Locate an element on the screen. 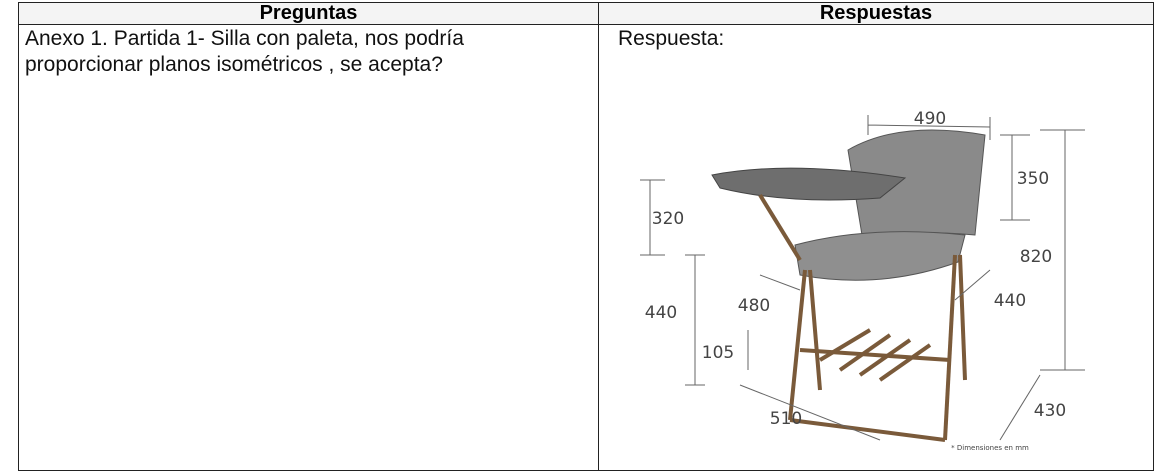 This screenshot has height=473, width=1171. dimension-label: 105 is located at coordinates (718, 353).